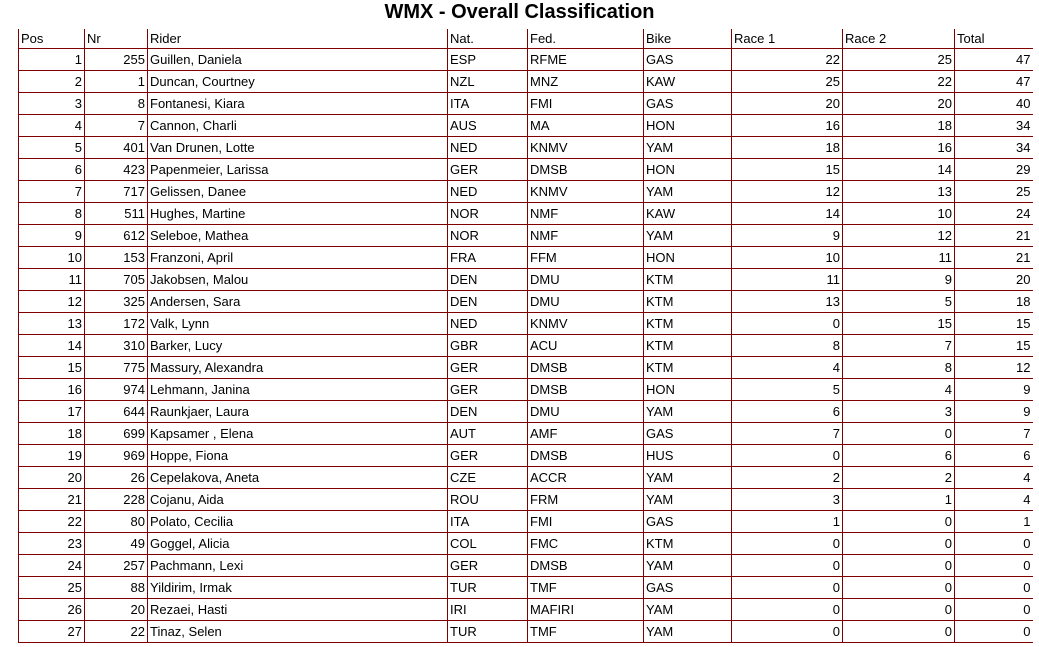 Image resolution: width=1039 pixels, height=647 pixels. What do you see at coordinates (51, 609) in the screenshot?
I see `table-cell: 26` at bounding box center [51, 609].